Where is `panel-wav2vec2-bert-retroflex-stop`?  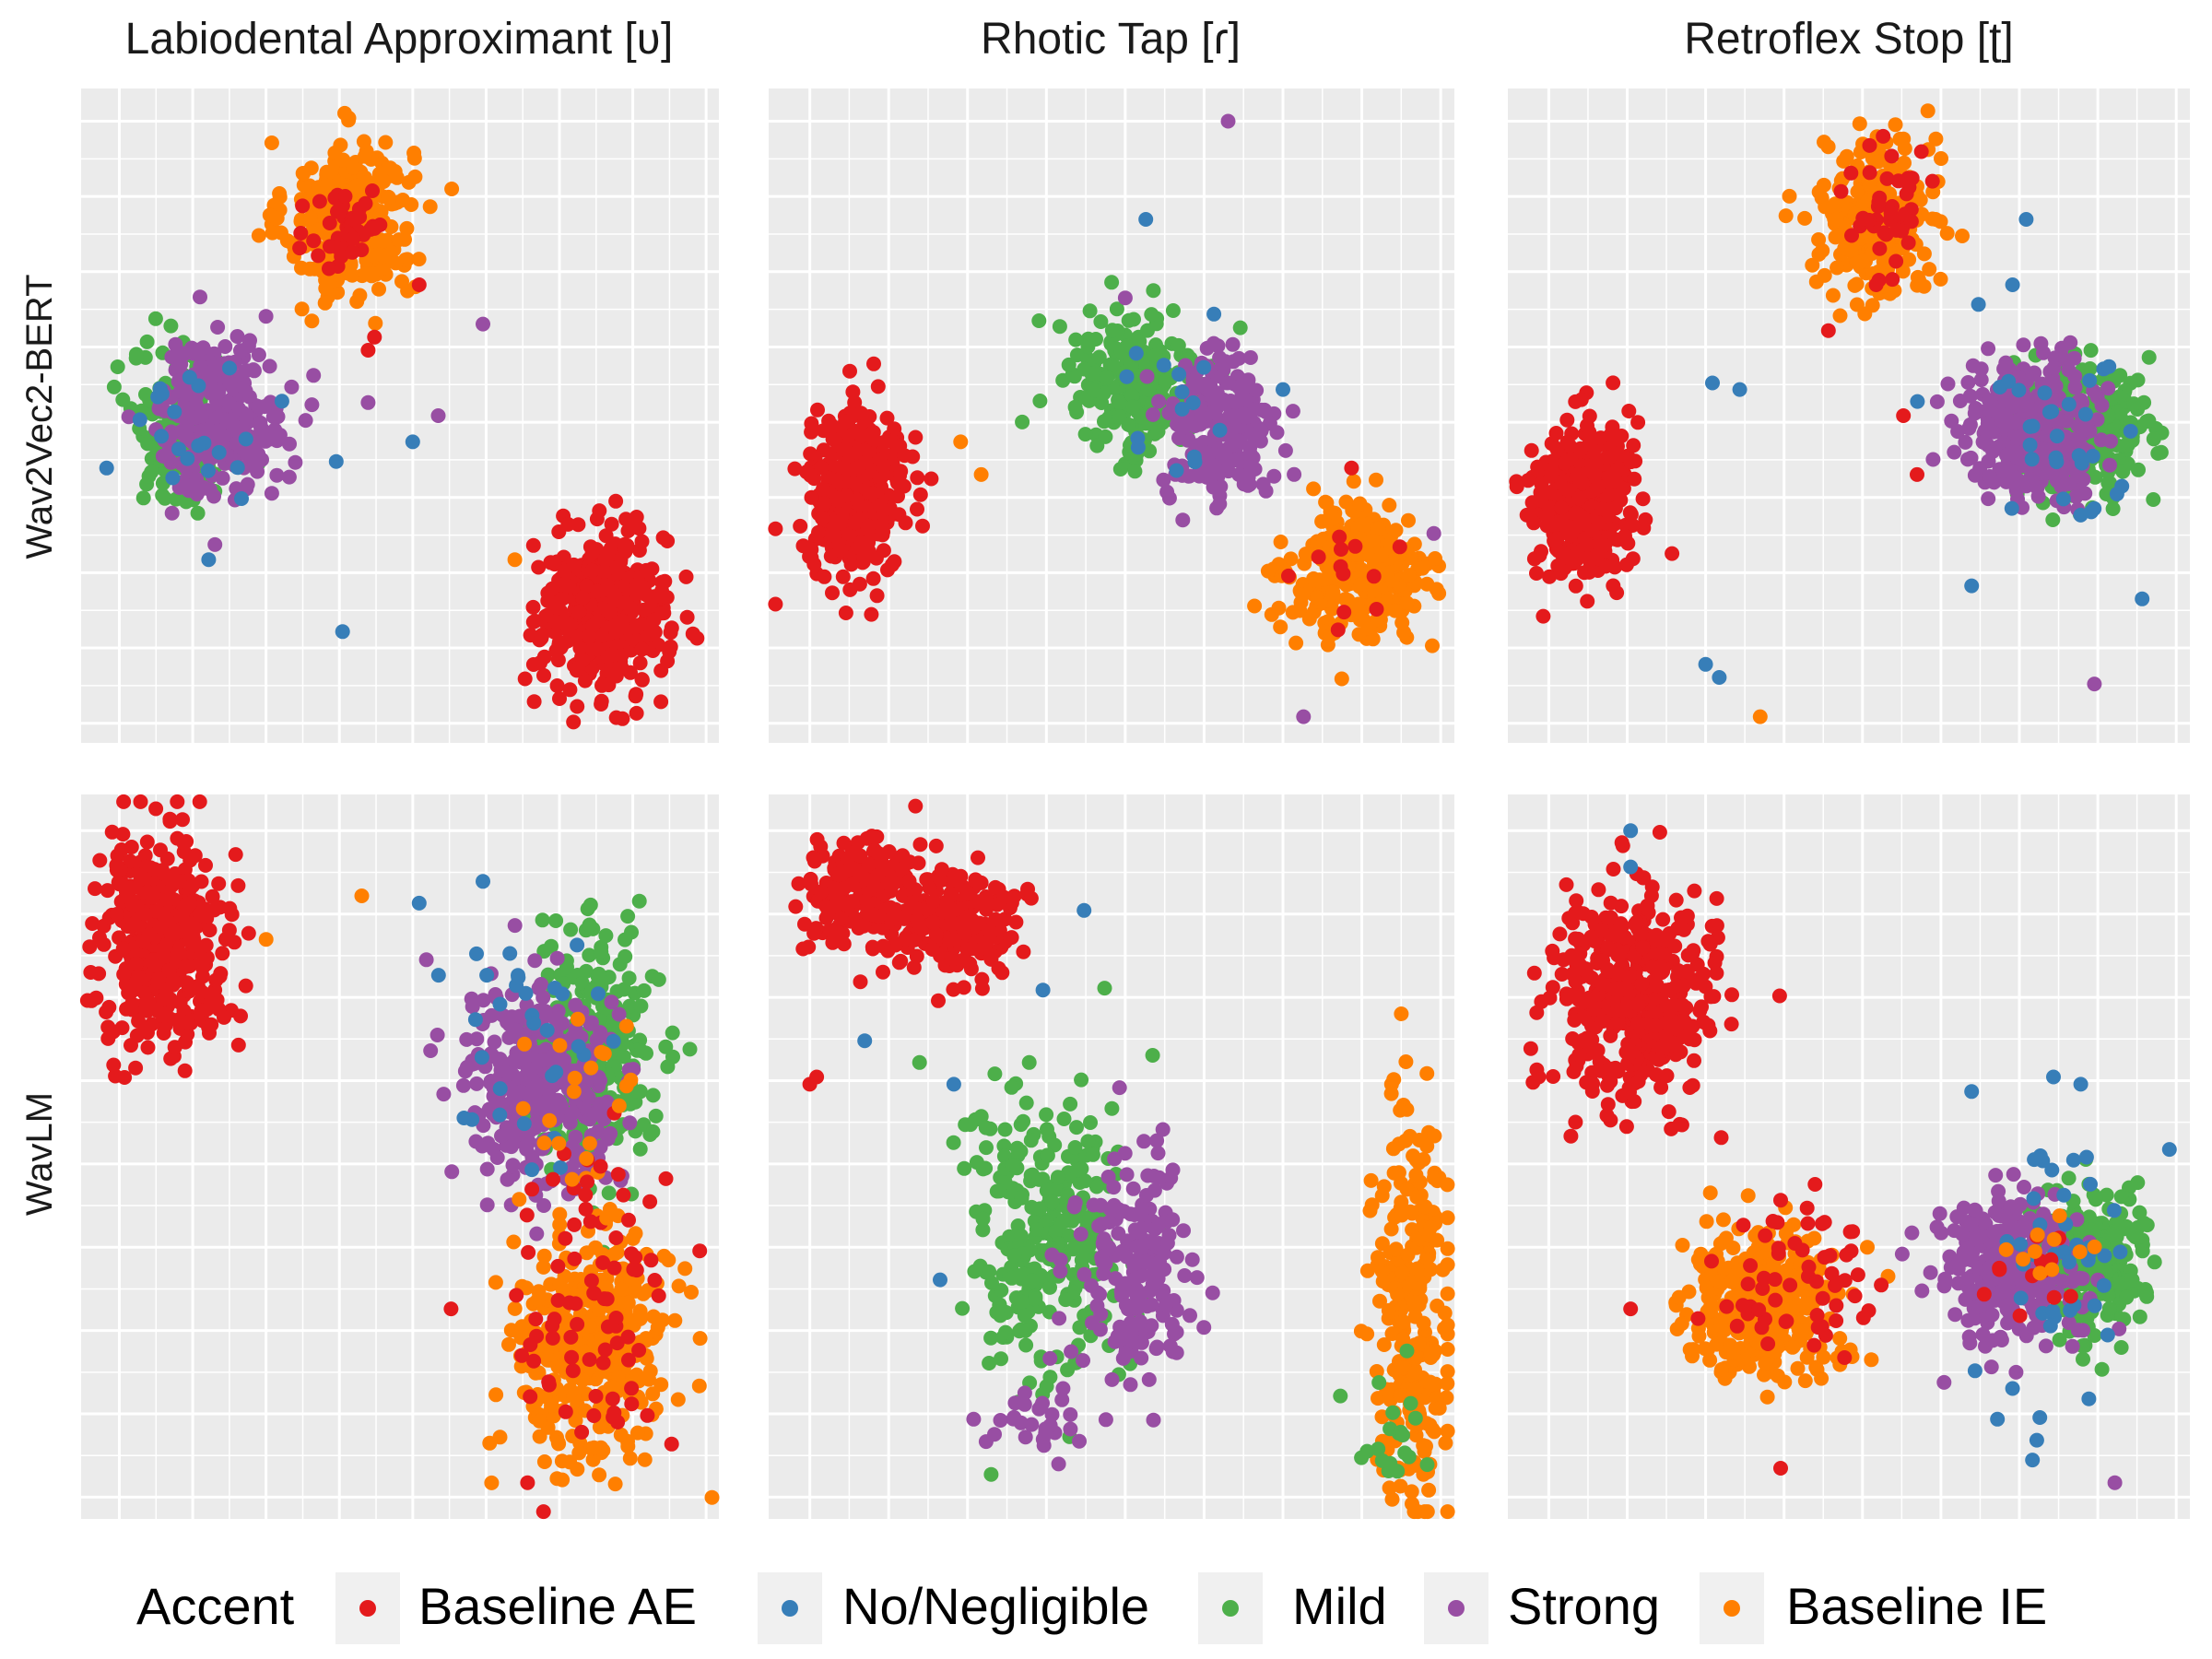 panel-wav2vec2-bert-retroflex-stop is located at coordinates (1849, 415).